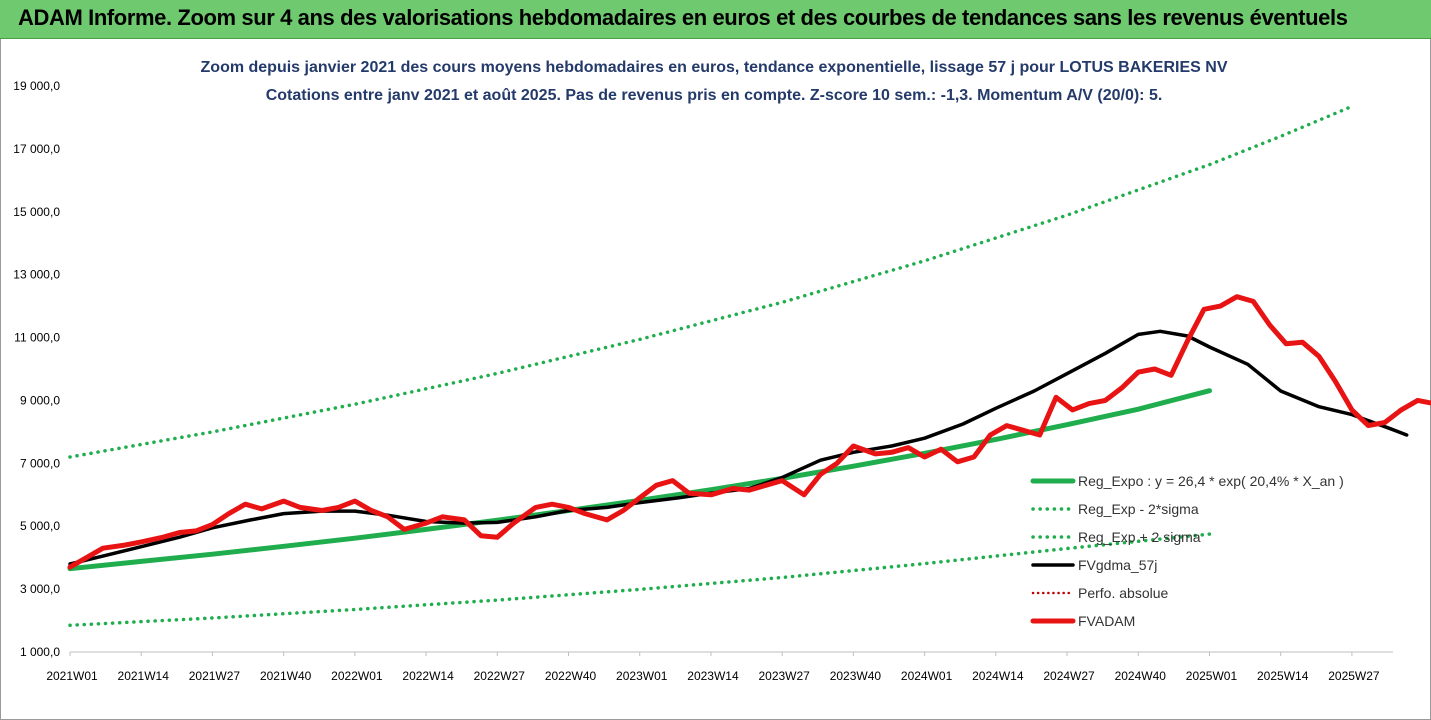  Describe the element at coordinates (927, 676) in the screenshot. I see `x-tick-label: 2024W01` at that location.